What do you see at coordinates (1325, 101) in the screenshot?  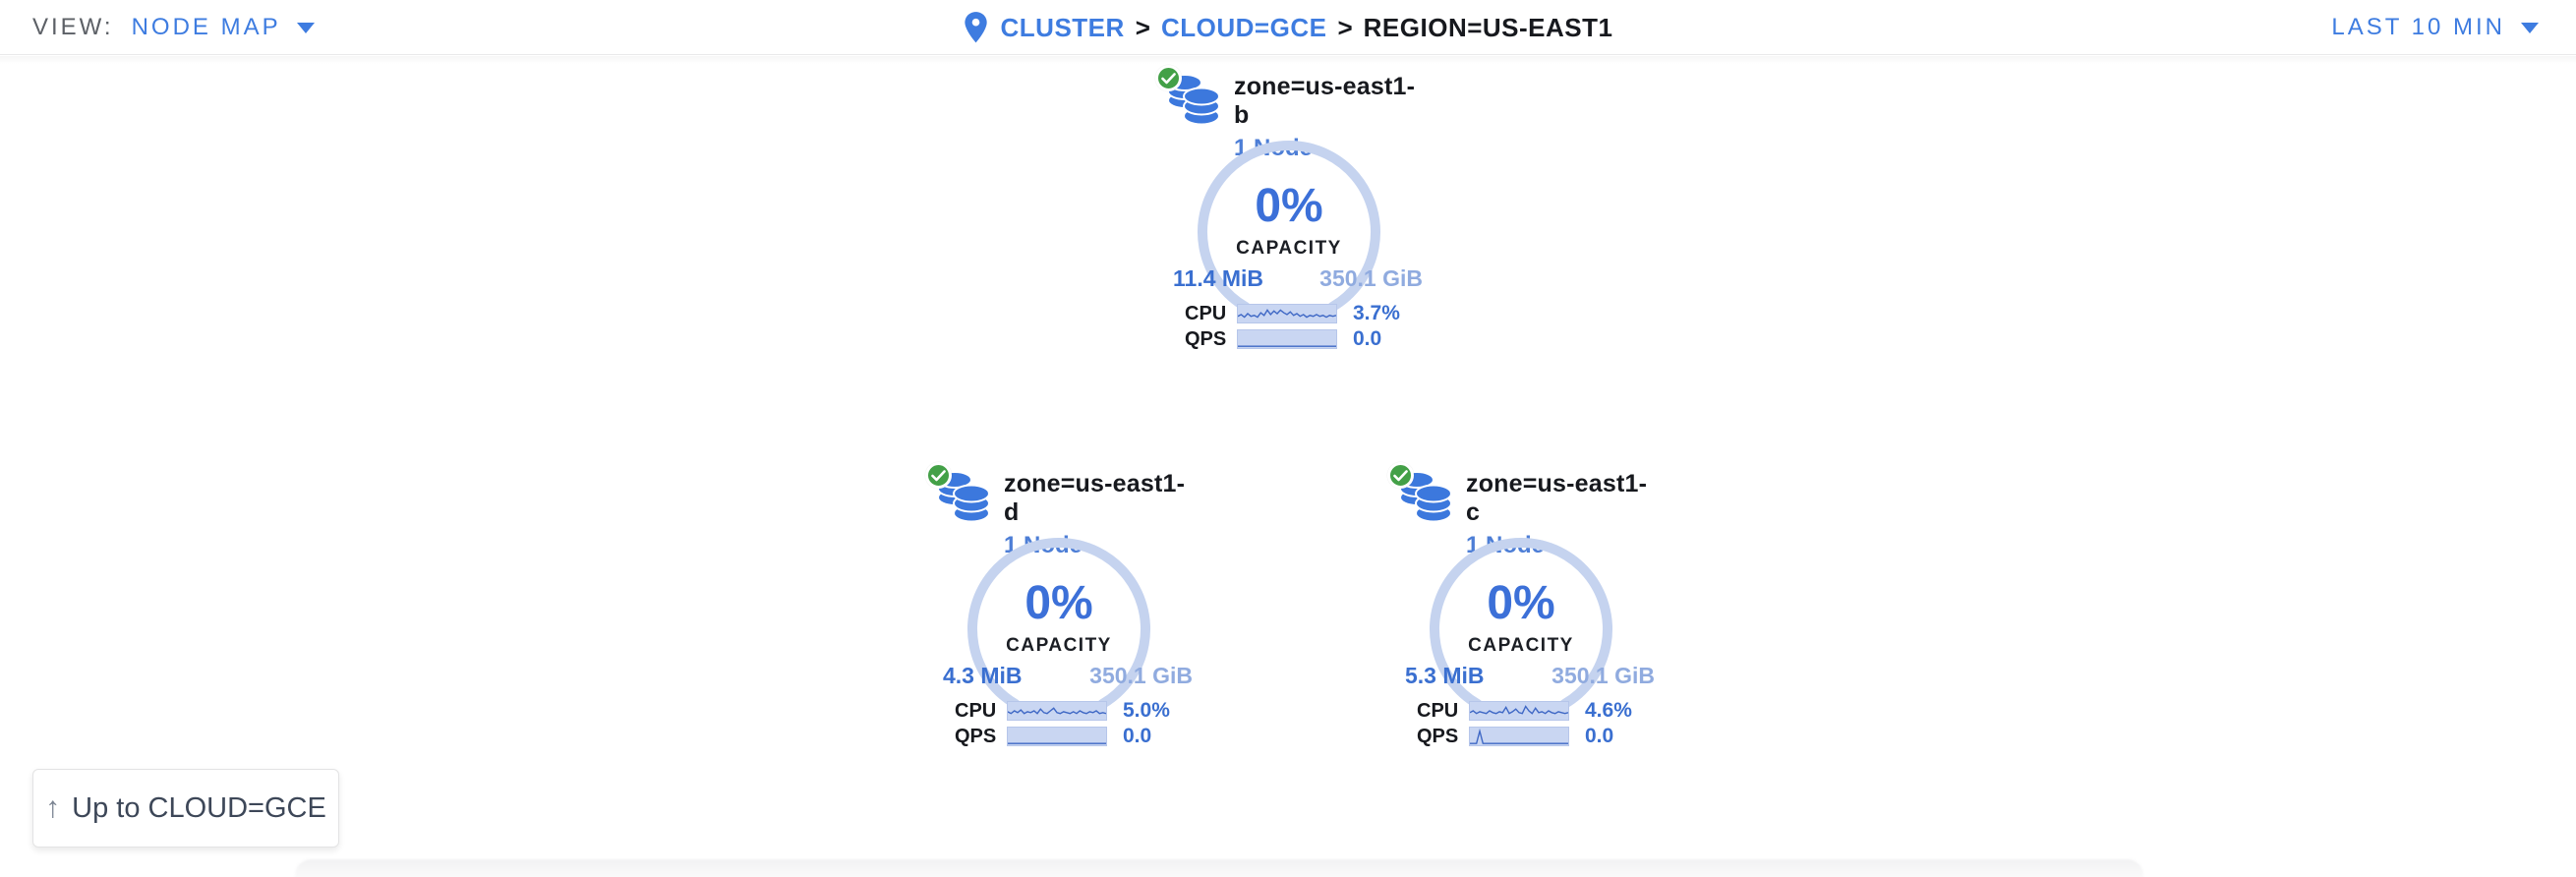 I see `zone-name: zone=us-east1-b` at bounding box center [1325, 101].